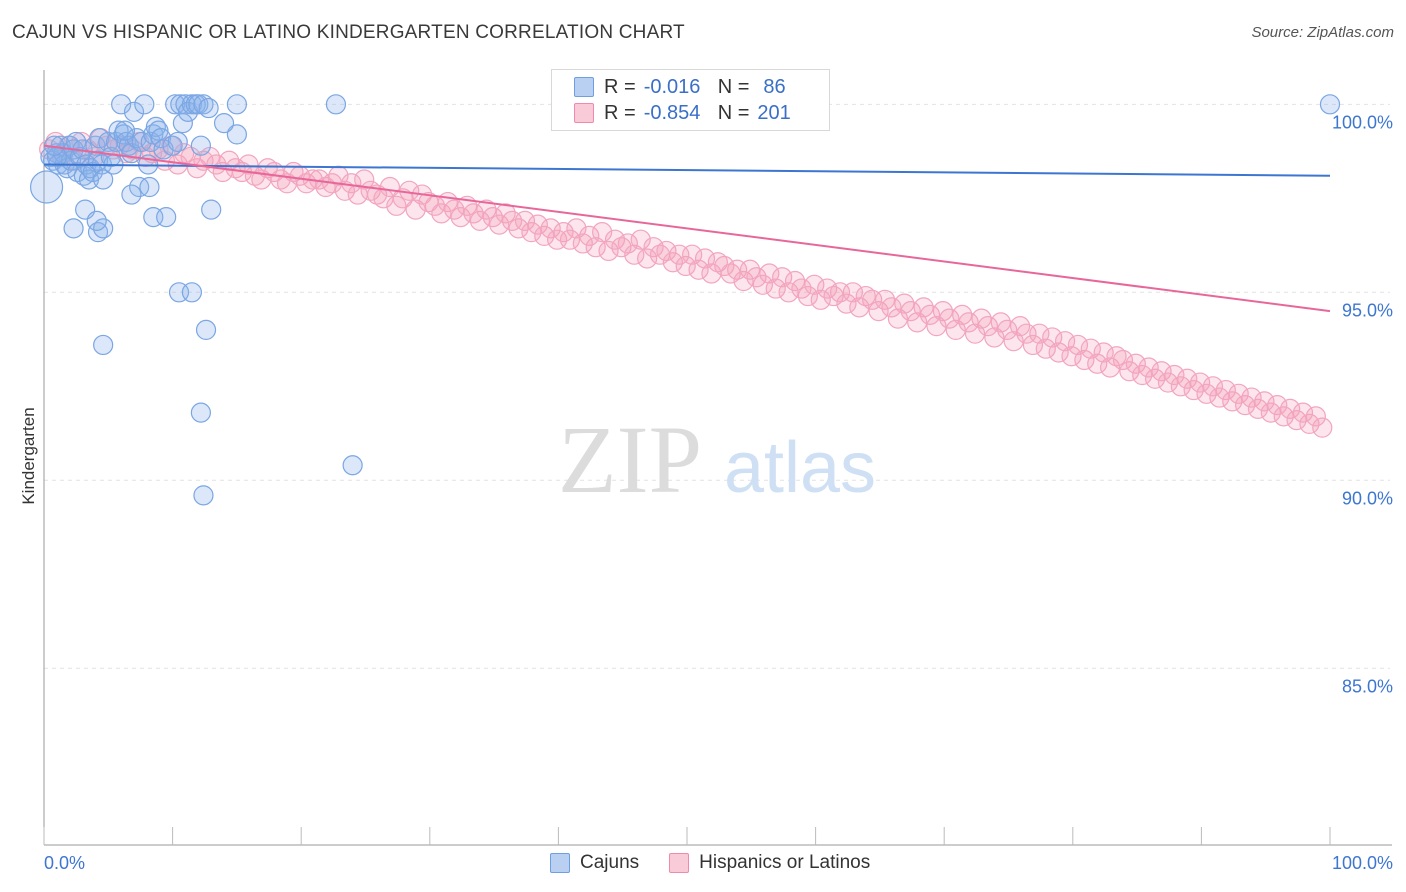 The width and height of the screenshot is (1406, 892). Describe the element at coordinates (672, 112) in the screenshot. I see `legend-r-value: -0.854` at that location.